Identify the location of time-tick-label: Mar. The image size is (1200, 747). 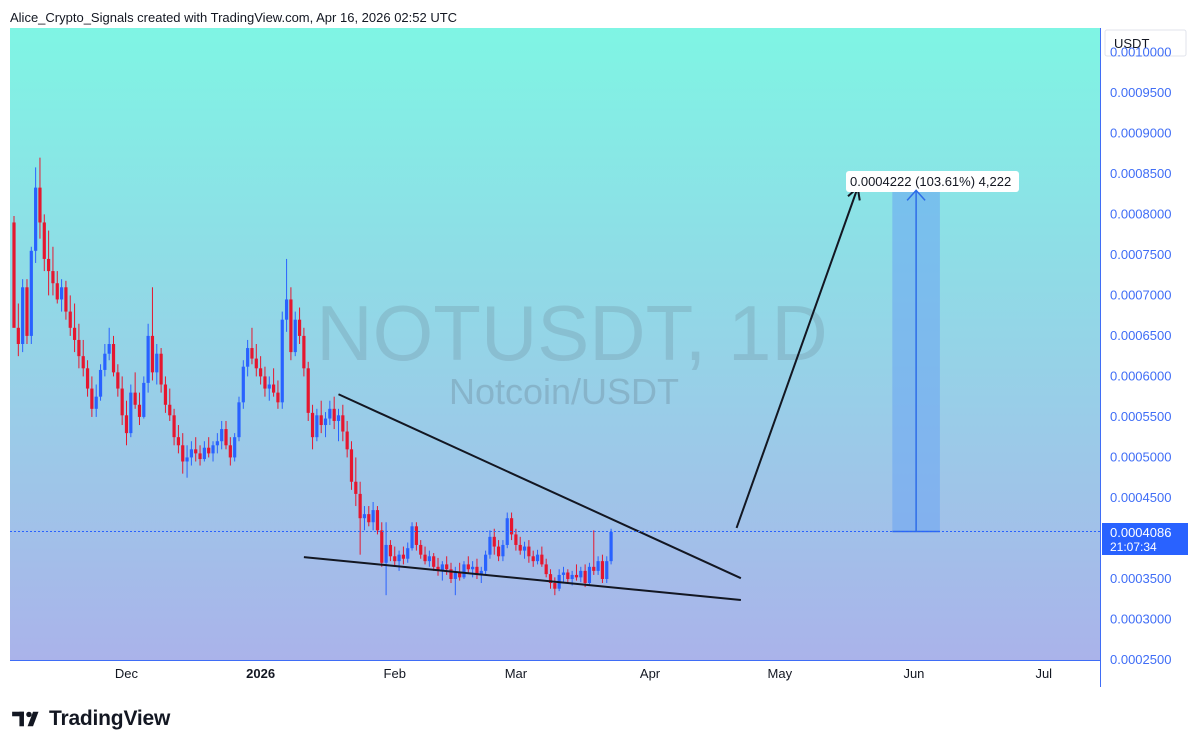
(516, 673).